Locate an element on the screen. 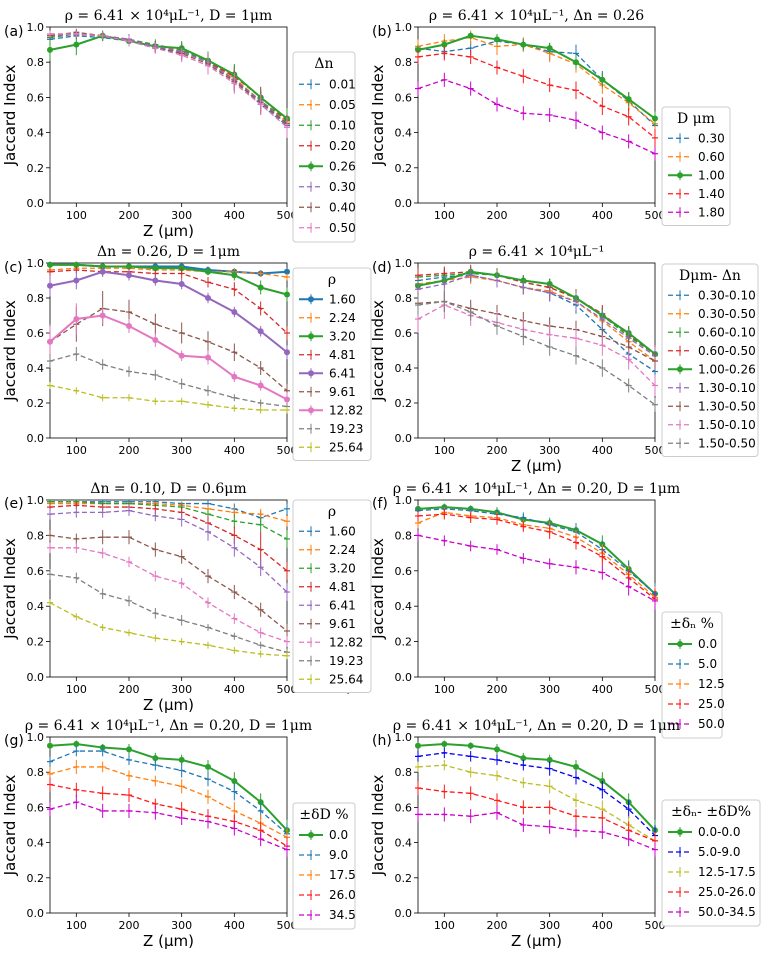 This screenshot has height=955, width=764. series-1.30-0.10 is located at coordinates (536, 316).